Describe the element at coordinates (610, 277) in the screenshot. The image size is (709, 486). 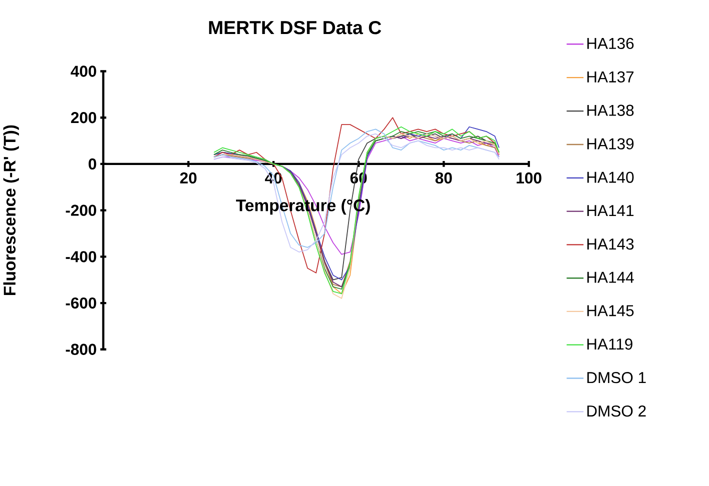
I see `legend-label: HA144` at that location.